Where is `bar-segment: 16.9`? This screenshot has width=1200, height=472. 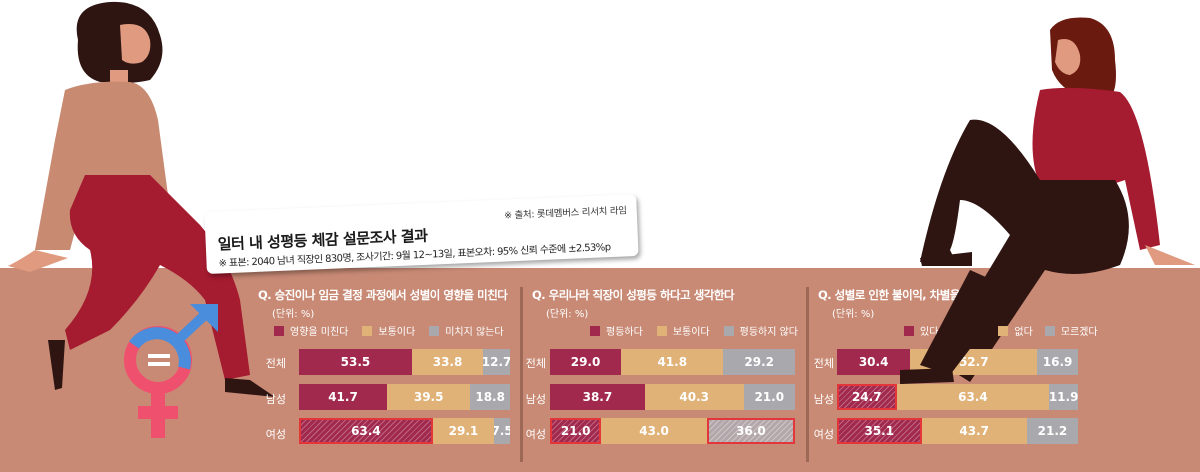 bar-segment: 16.9 is located at coordinates (1057, 362).